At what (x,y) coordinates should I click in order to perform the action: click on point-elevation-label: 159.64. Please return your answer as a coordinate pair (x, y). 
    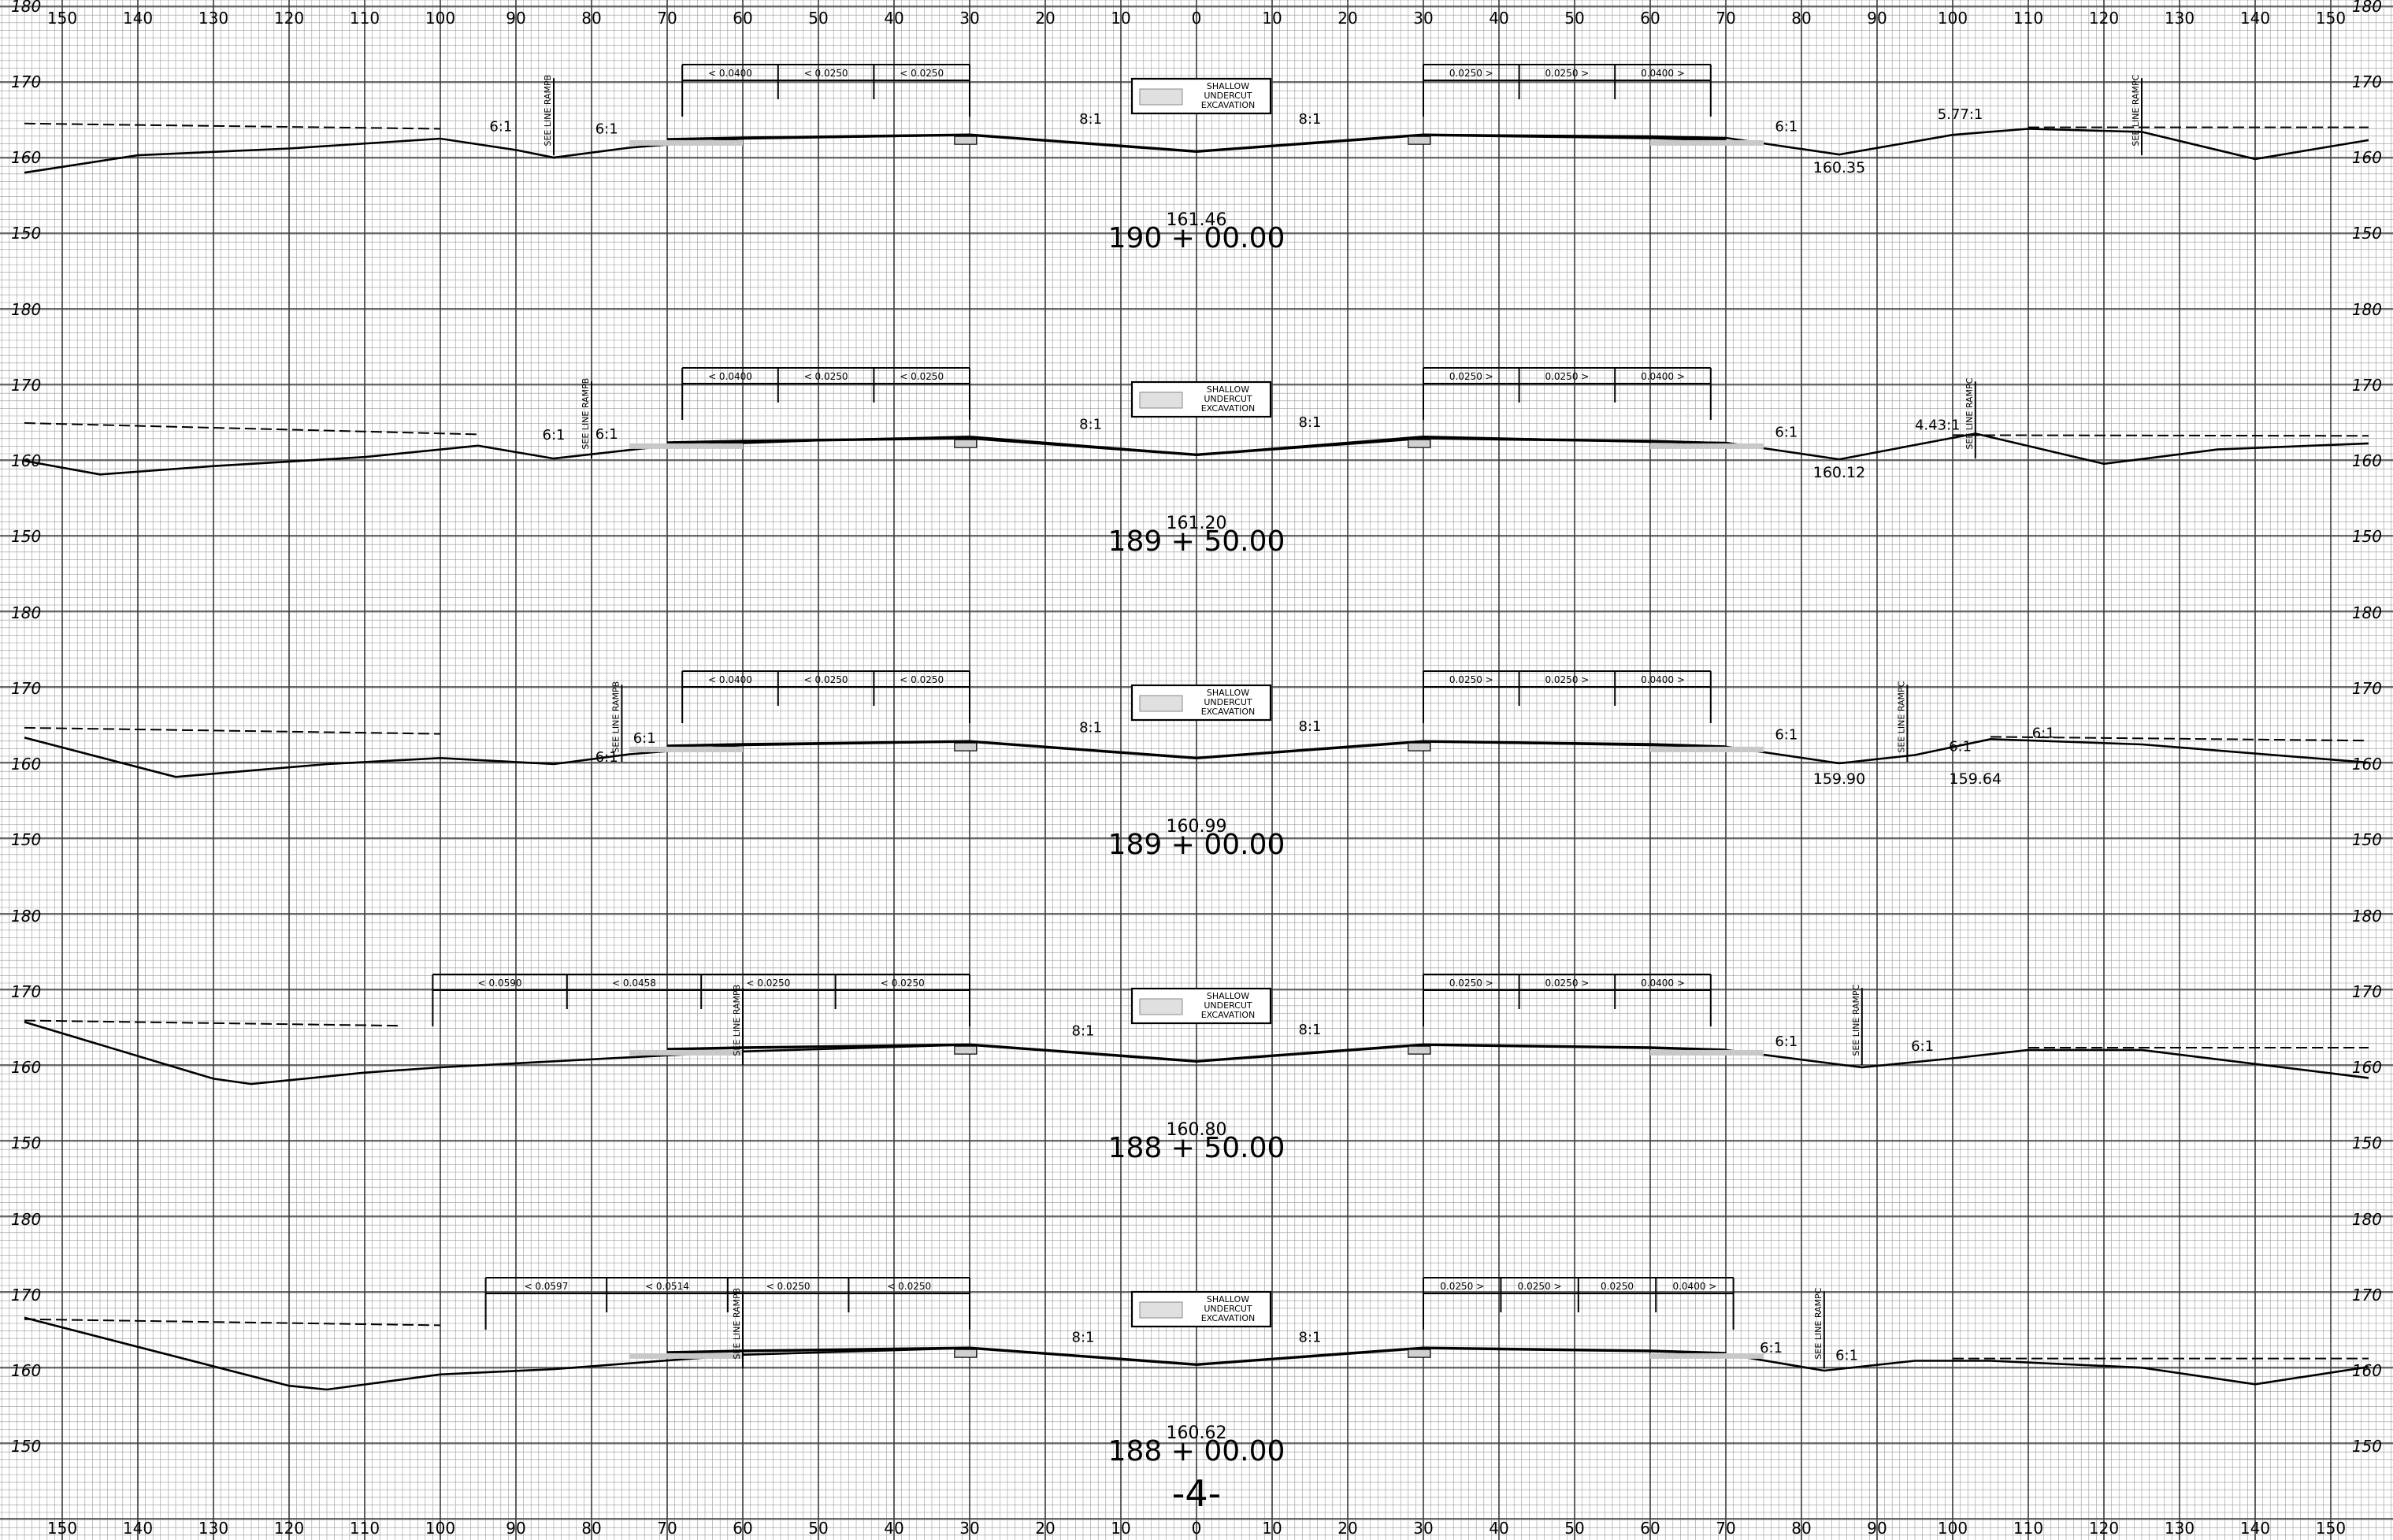
    Looking at the image, I should click on (1976, 779).